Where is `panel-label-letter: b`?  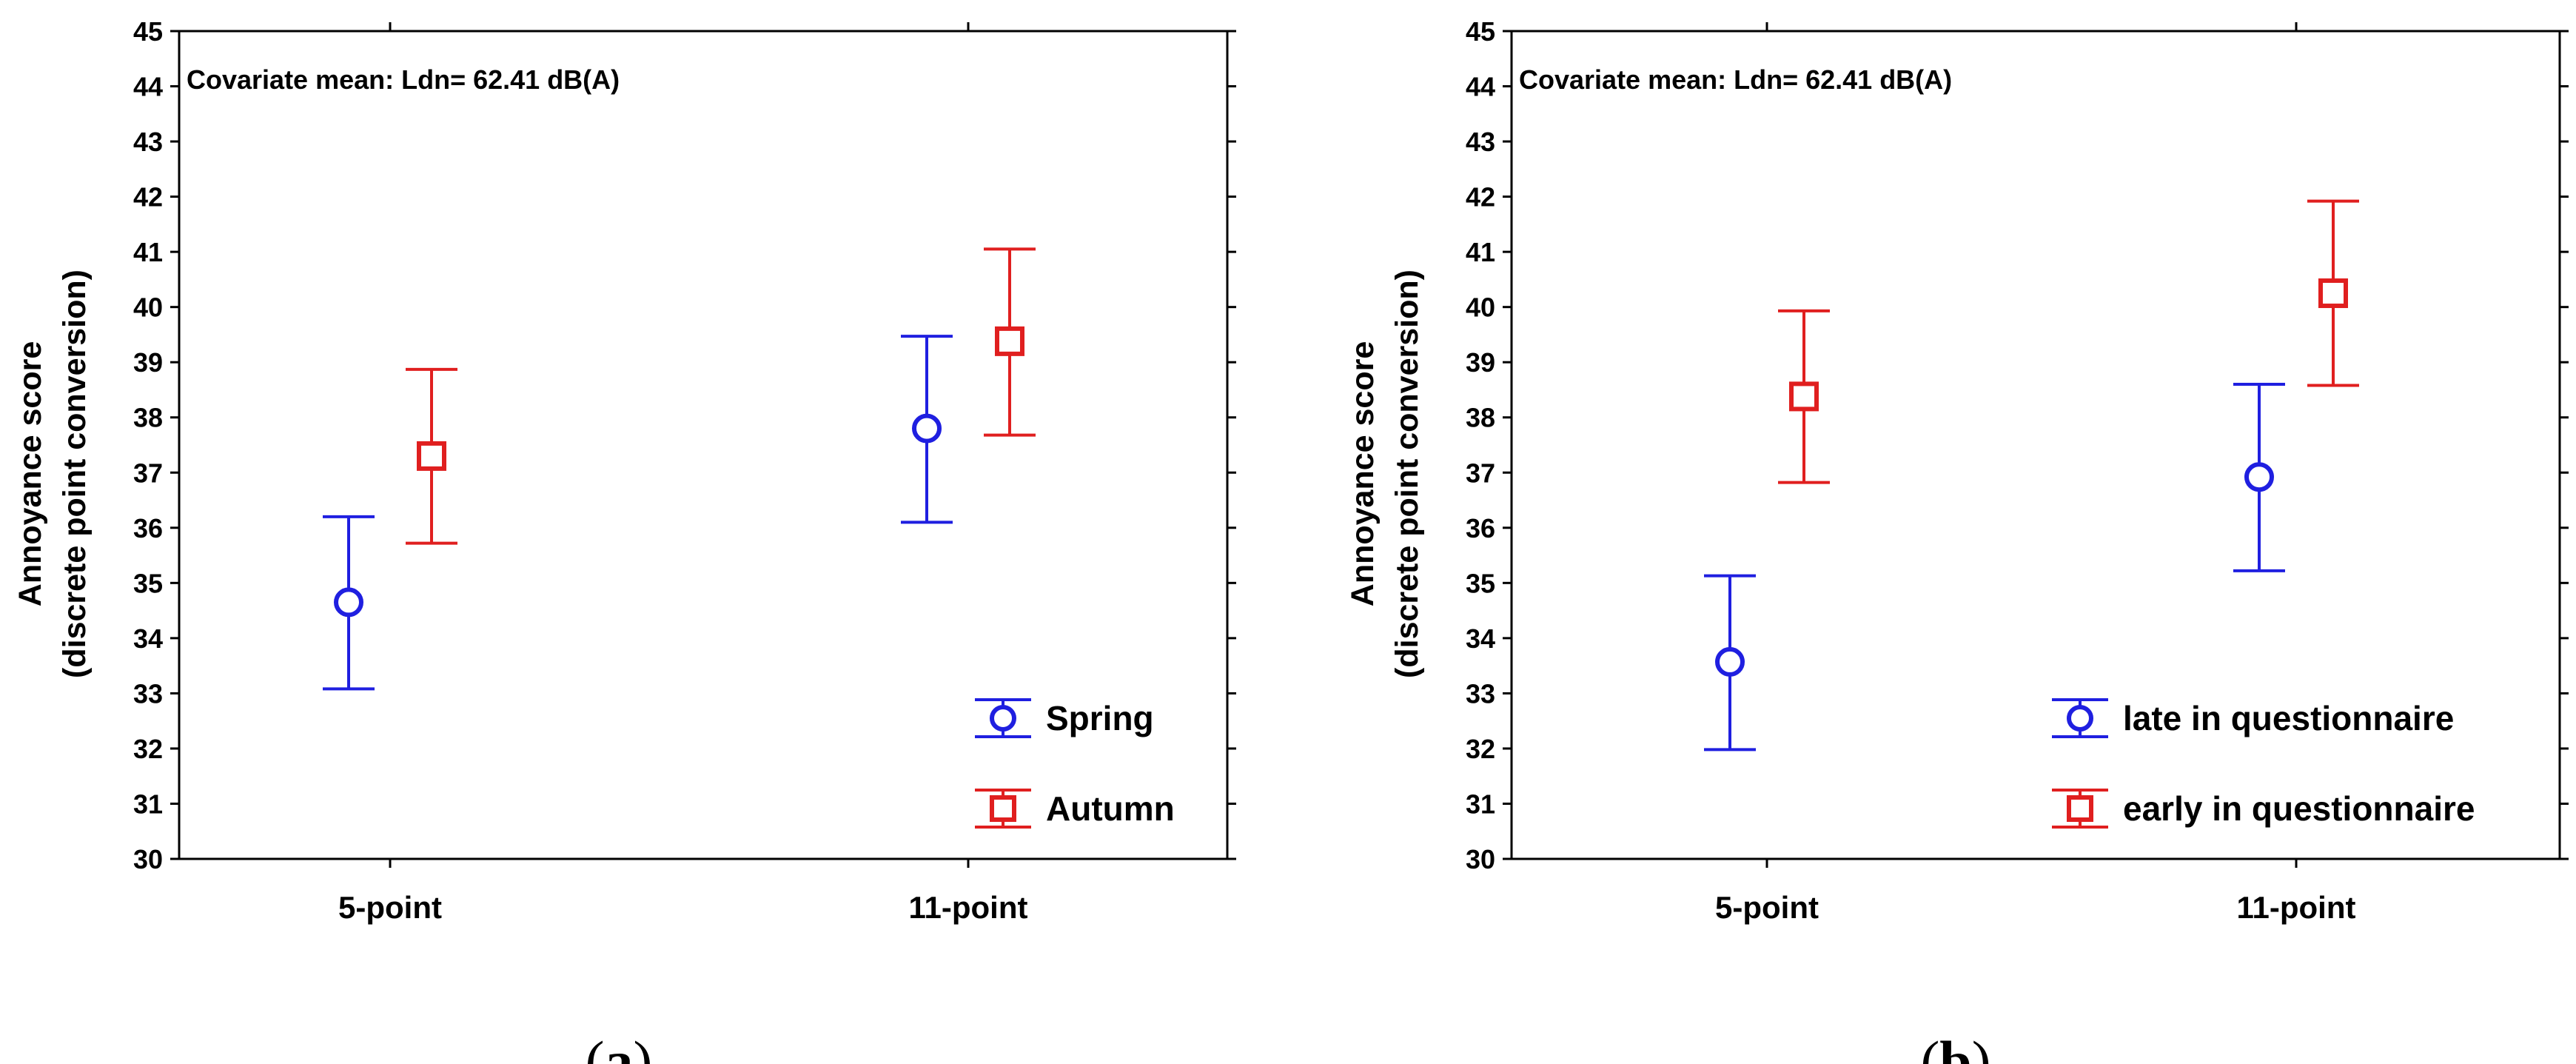 panel-label-letter: b is located at coordinates (1955, 1046).